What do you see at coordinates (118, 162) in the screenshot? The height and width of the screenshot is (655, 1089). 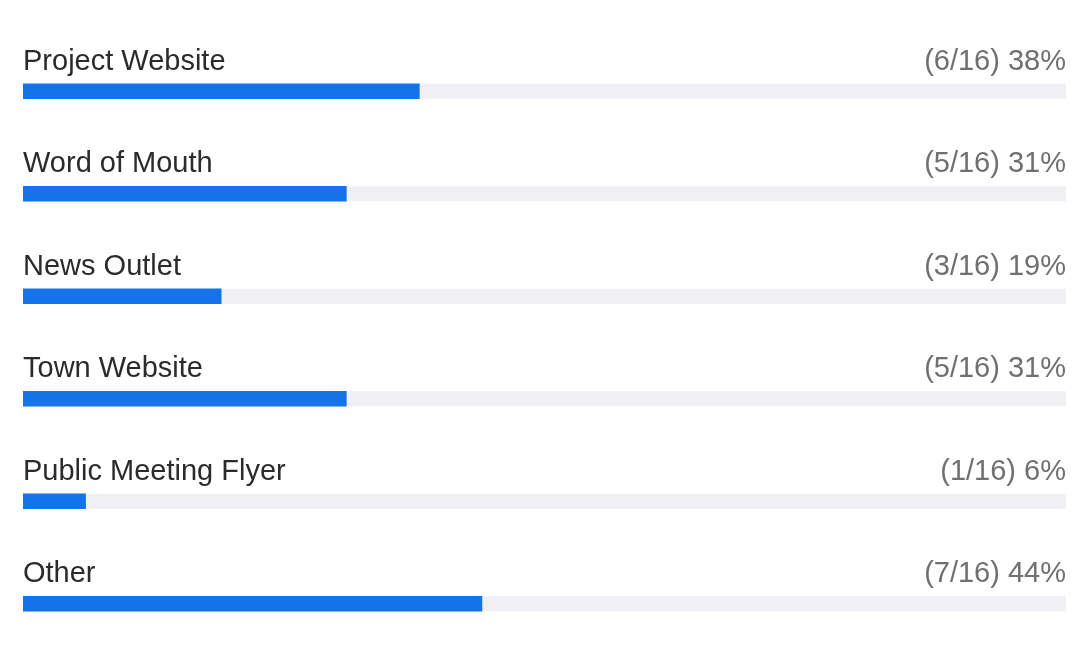 I see `y-tick-label: Word of Mouth` at bounding box center [118, 162].